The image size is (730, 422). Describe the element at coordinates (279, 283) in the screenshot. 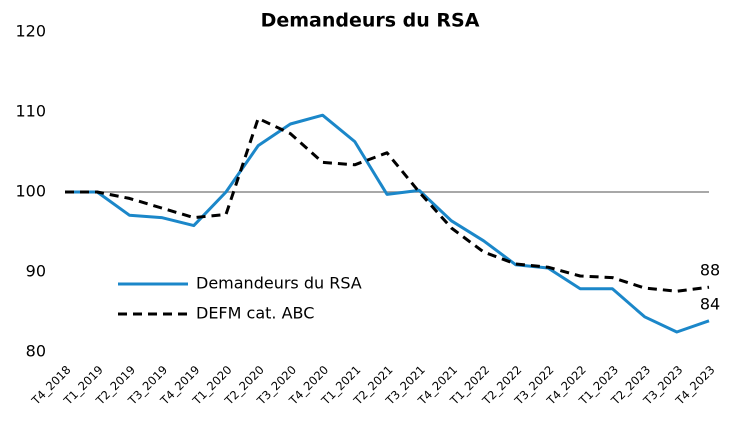

I see `legend-label: Demandeurs du RSA` at that location.